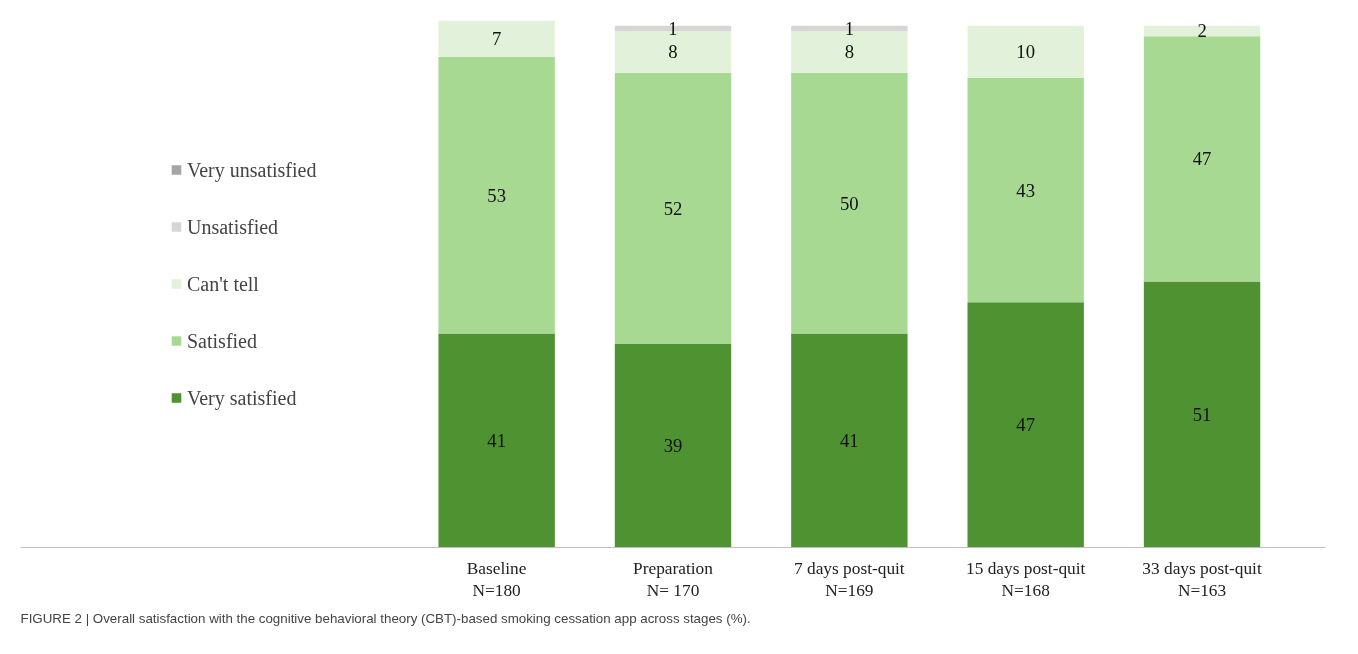 This screenshot has height=654, width=1358. What do you see at coordinates (849, 579) in the screenshot?
I see `x-tick-label: 7 days post-quit N=169` at bounding box center [849, 579].